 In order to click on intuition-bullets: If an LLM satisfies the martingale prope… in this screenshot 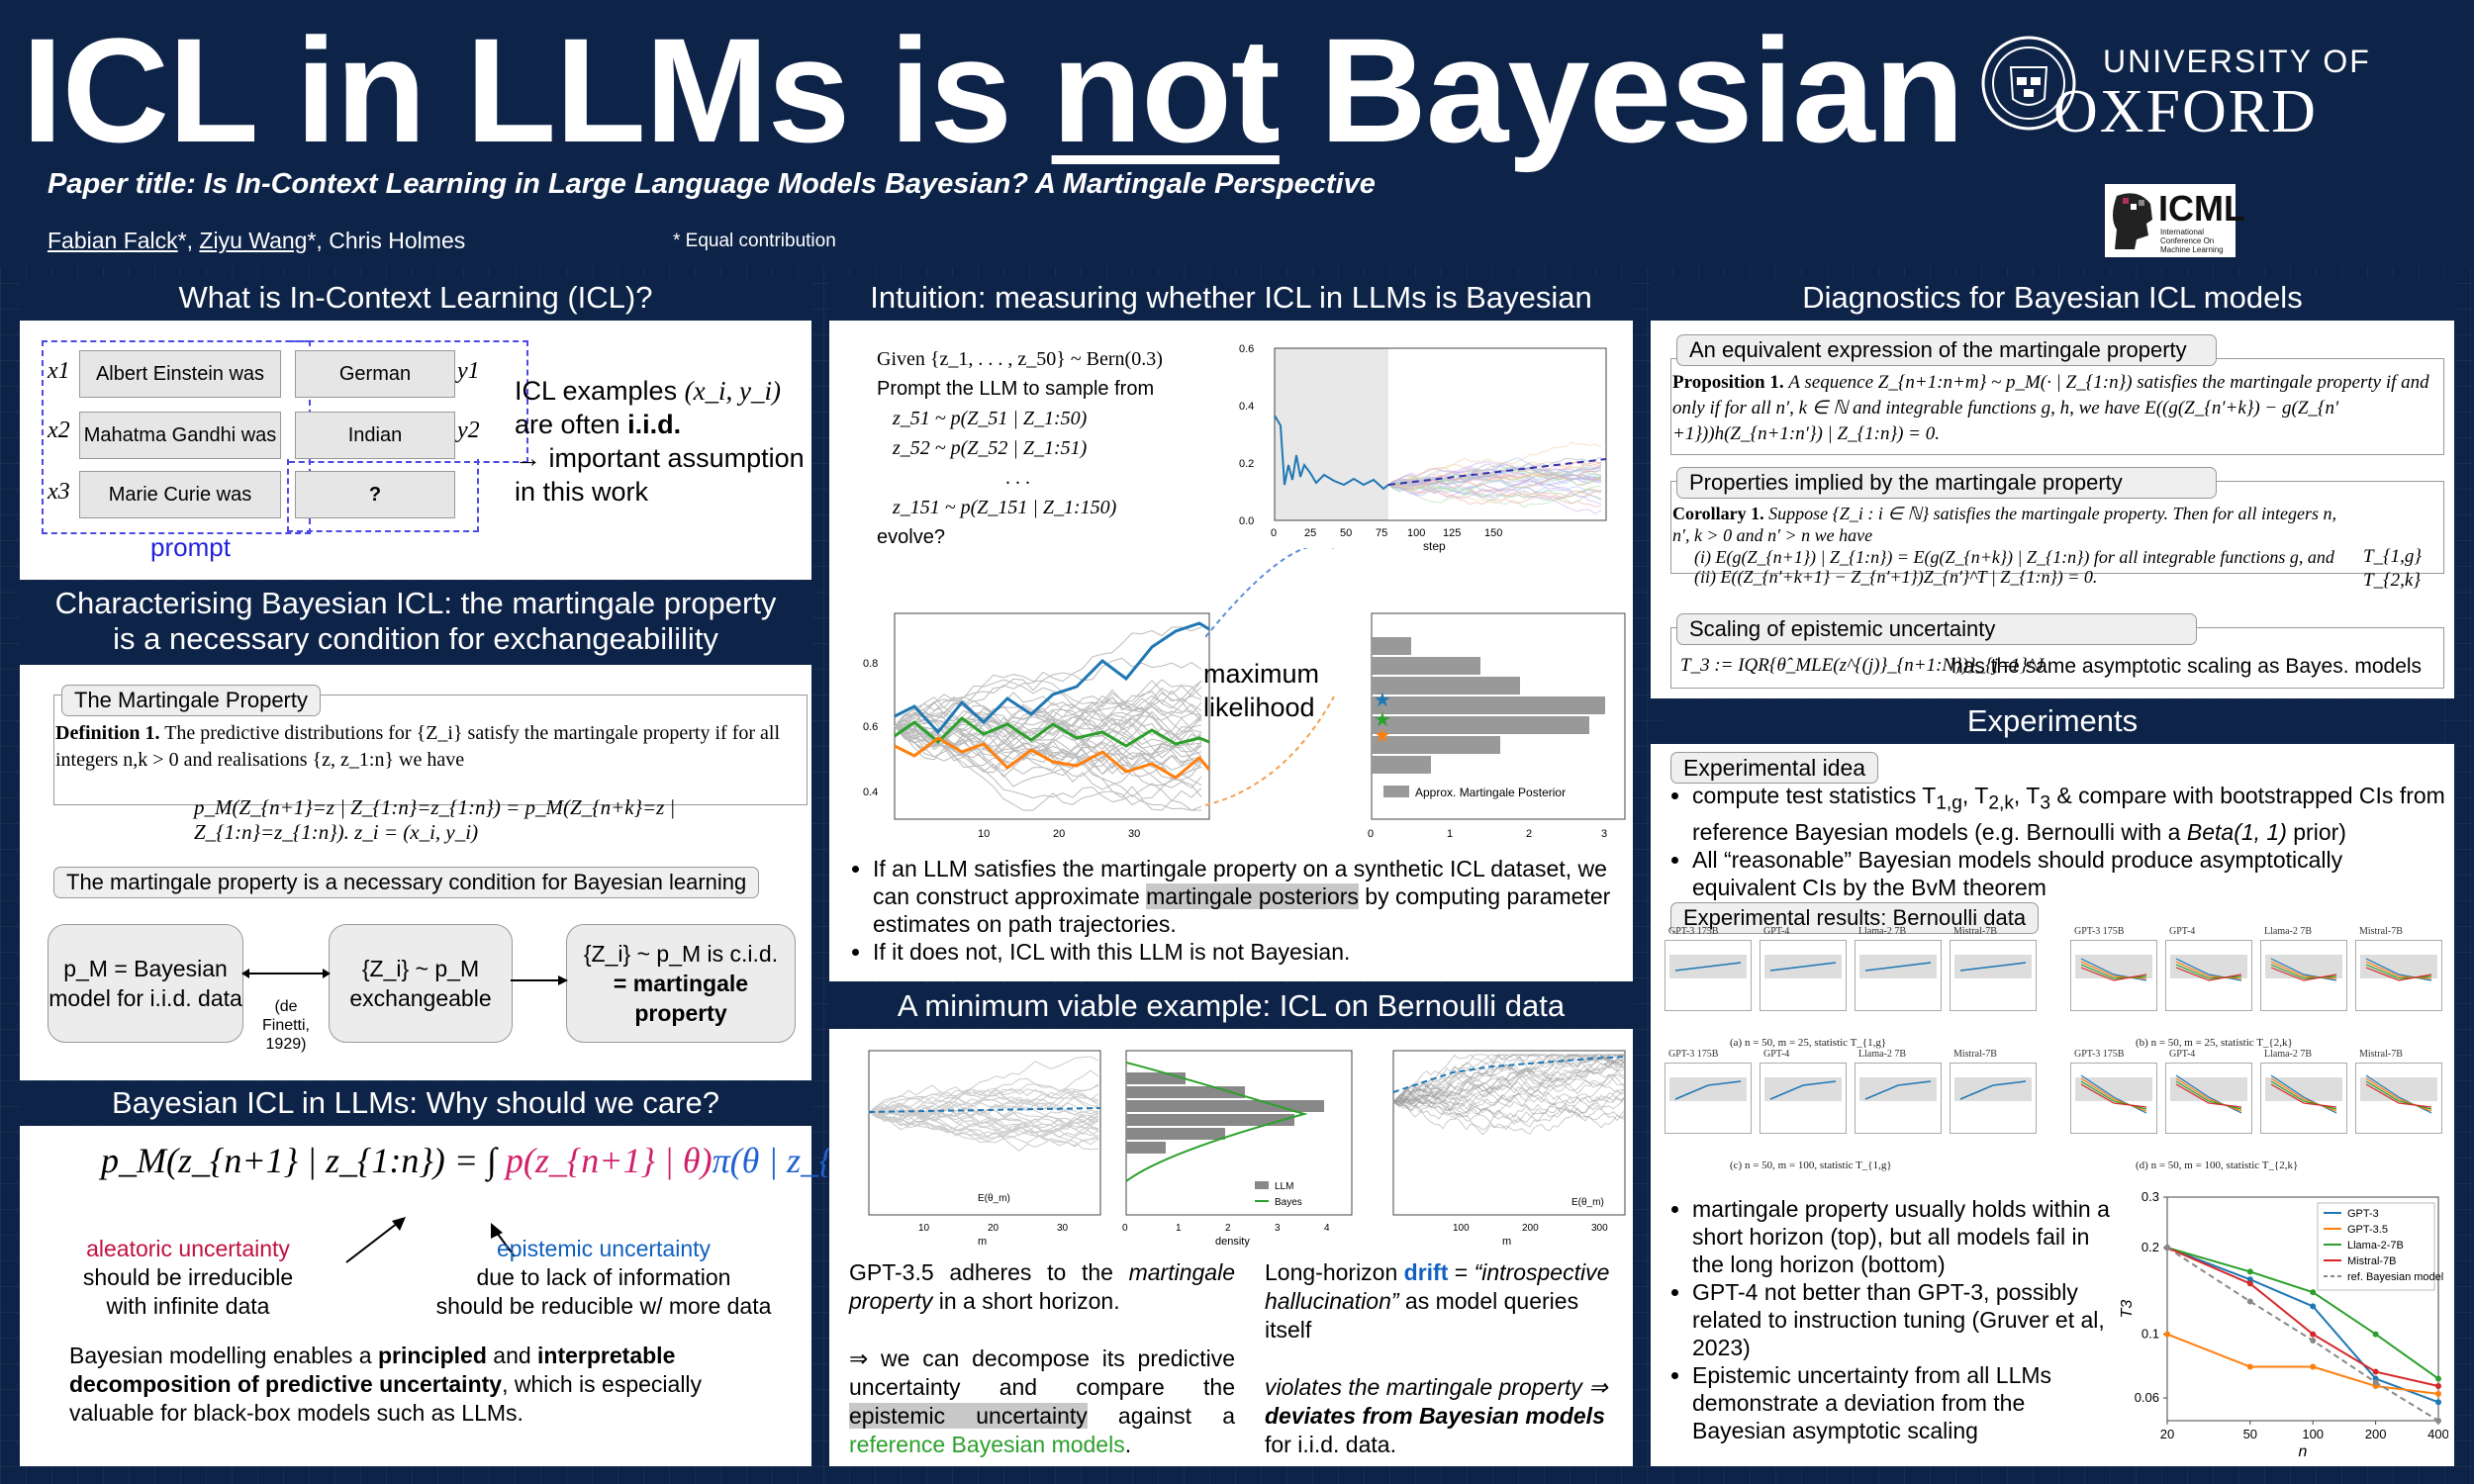, I will do `click(1238, 910)`.